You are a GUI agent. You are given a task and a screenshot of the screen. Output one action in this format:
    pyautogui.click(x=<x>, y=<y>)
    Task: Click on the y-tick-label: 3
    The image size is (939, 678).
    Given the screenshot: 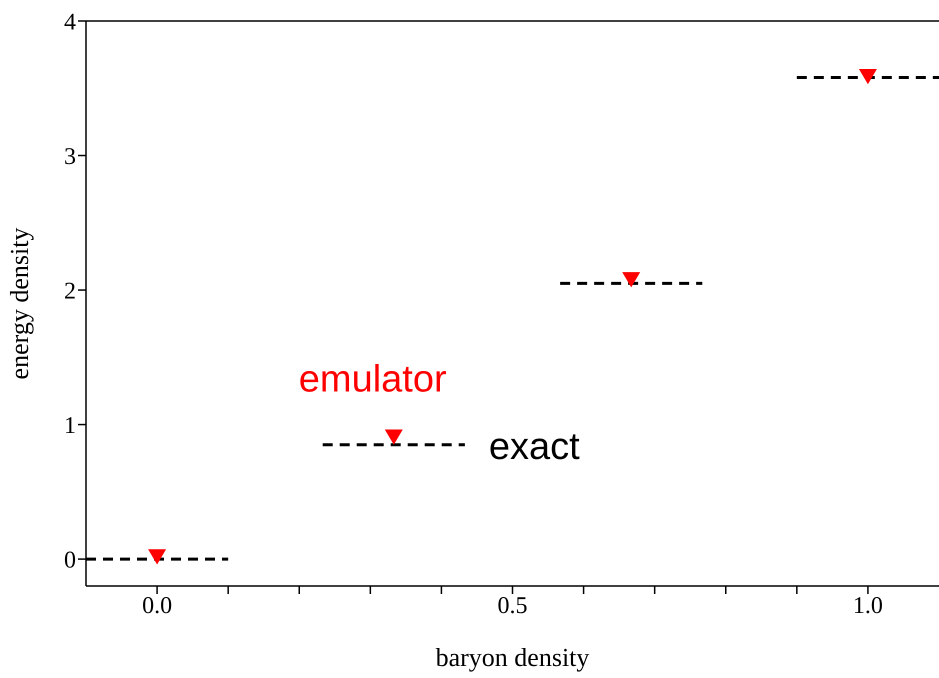 What is the action you would take?
    pyautogui.click(x=70, y=157)
    